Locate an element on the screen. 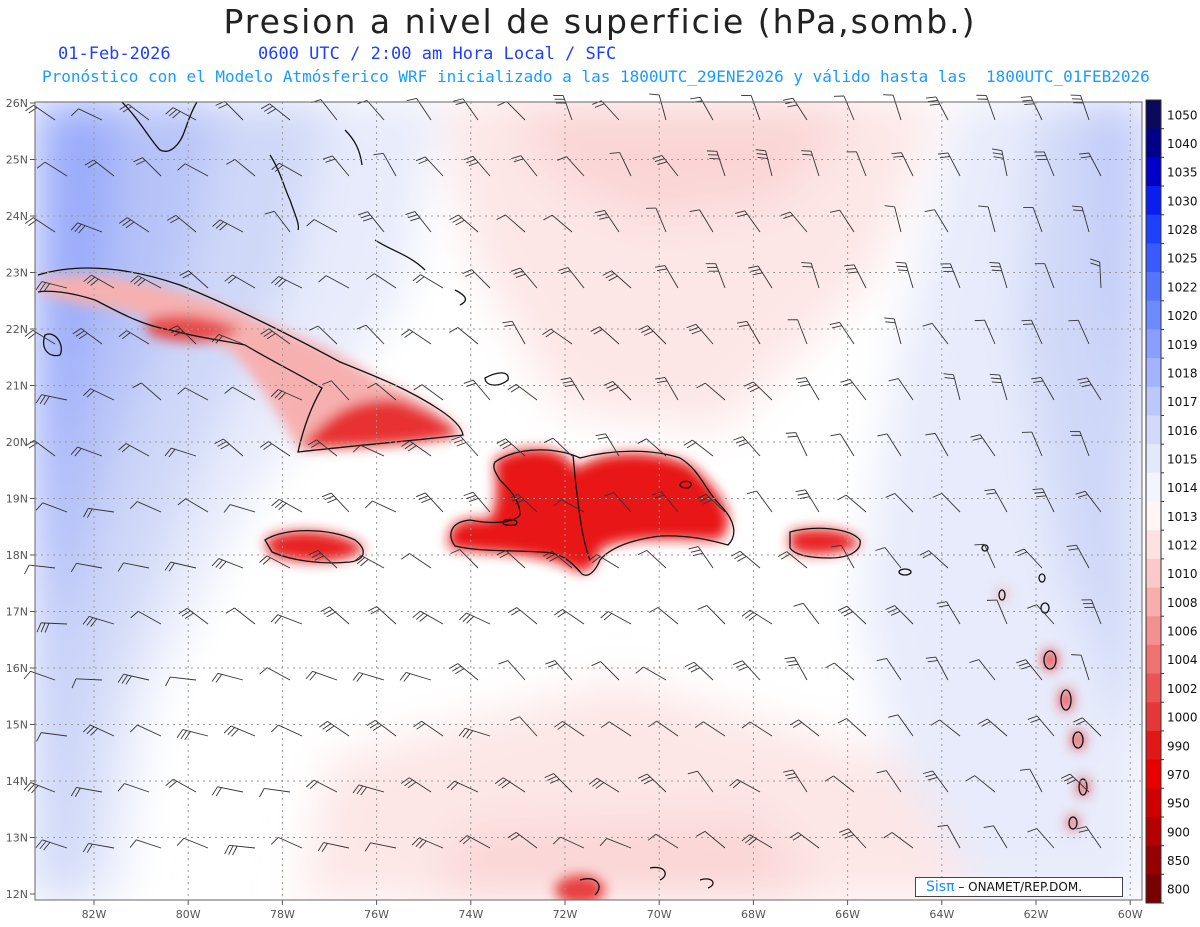 This screenshot has height=927, width=1200. colorbar-label: 1028 is located at coordinates (1182, 230).